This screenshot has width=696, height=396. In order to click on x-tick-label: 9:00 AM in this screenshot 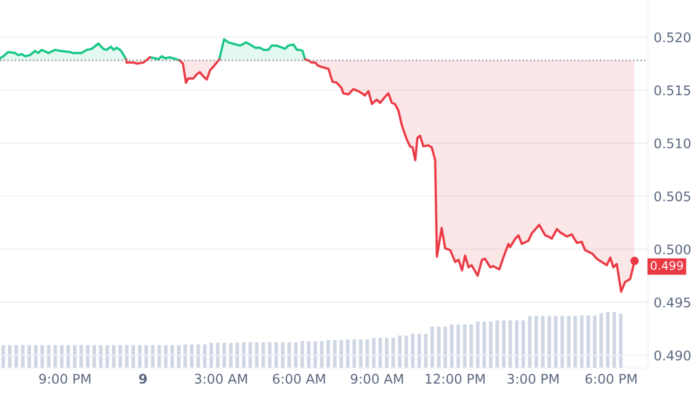, I will do `click(376, 379)`.